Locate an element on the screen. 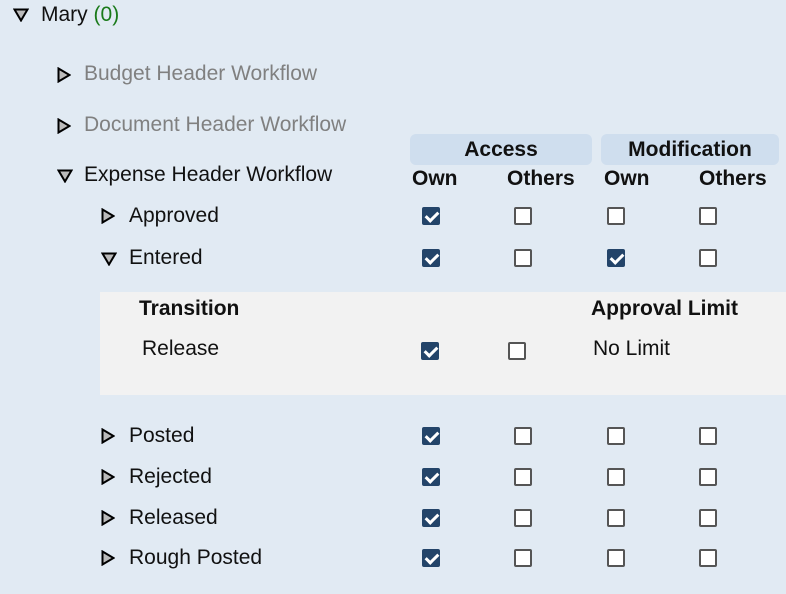  state-2: Posted is located at coordinates (162, 435).